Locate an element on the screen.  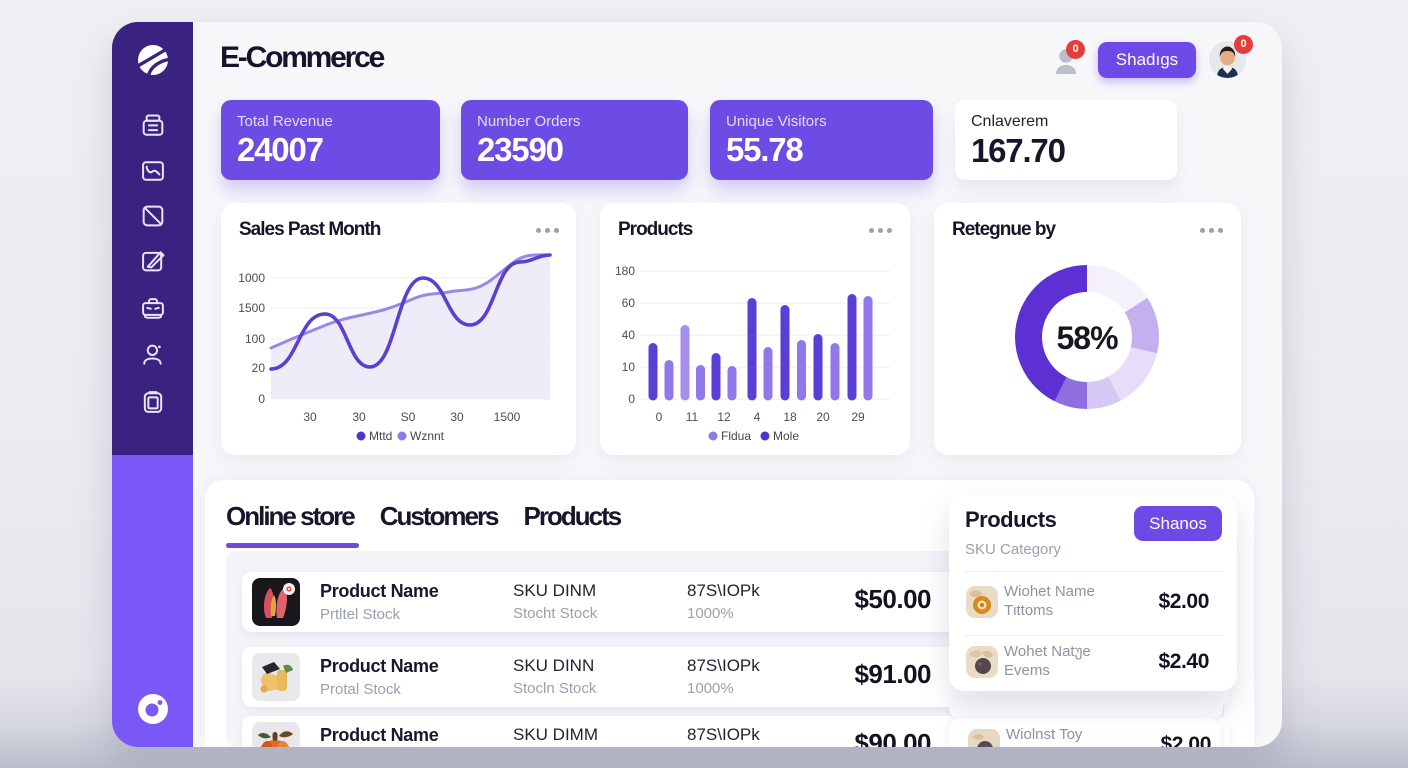
svg-text: 12 is located at coordinates (724, 417).